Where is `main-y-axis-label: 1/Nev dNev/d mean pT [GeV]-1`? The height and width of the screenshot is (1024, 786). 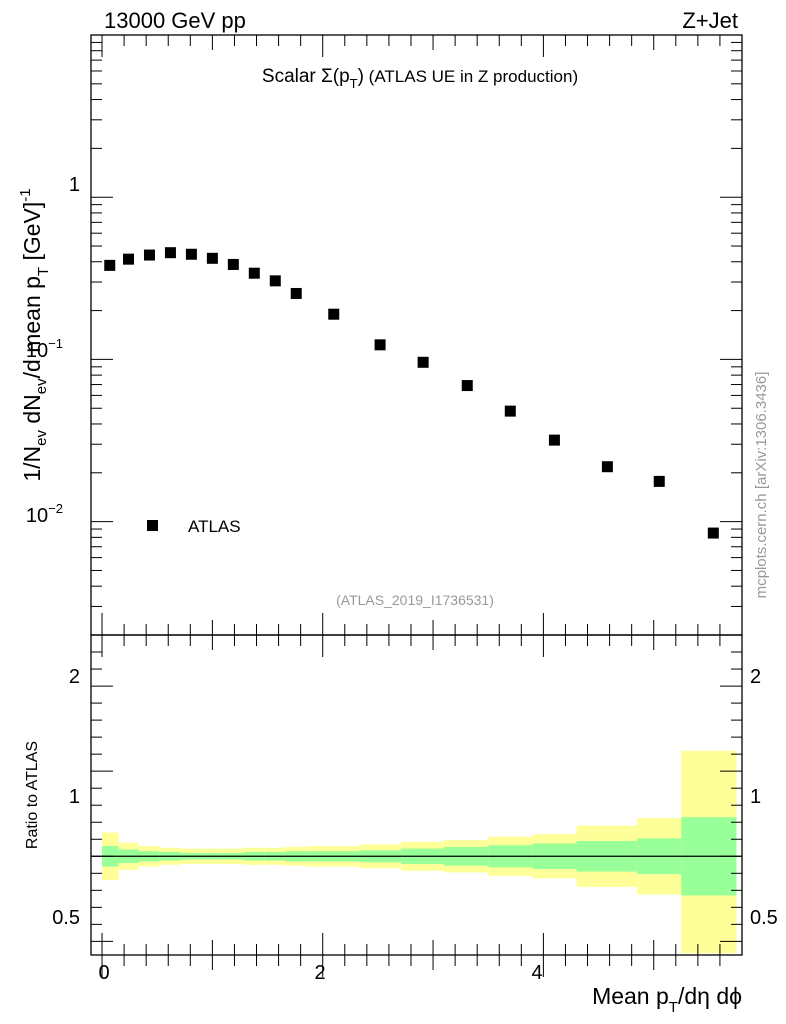
main-y-axis-label: 1/Nev dNev/d mean pT [GeV]-1 is located at coordinates (34, 334).